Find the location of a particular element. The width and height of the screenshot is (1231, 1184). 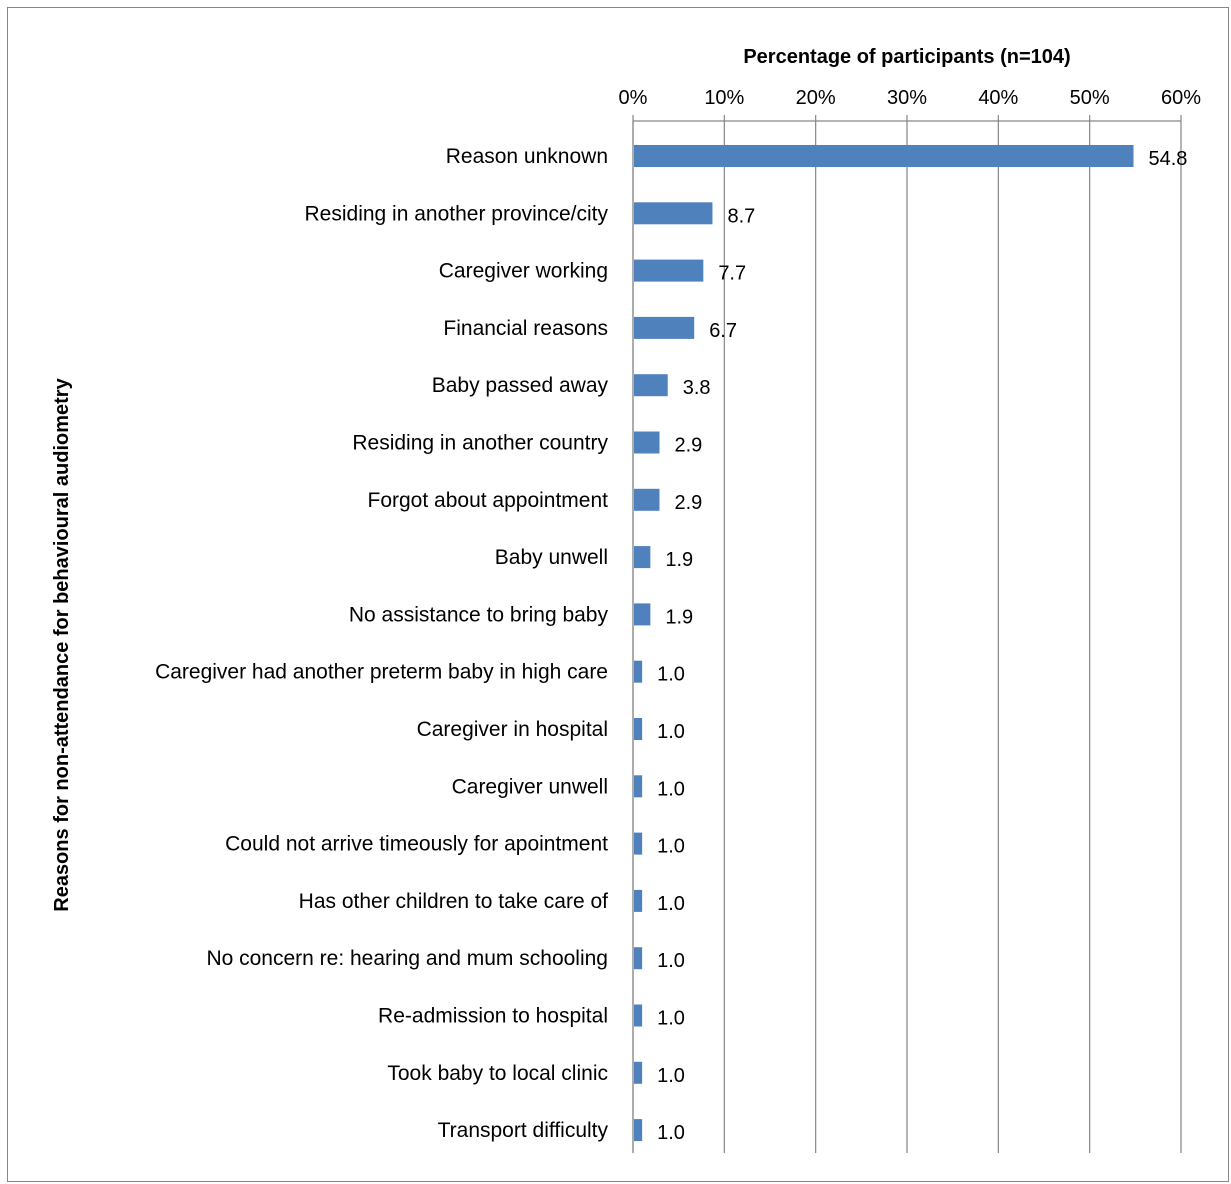

x-tick-label: 50% is located at coordinates (1090, 98).